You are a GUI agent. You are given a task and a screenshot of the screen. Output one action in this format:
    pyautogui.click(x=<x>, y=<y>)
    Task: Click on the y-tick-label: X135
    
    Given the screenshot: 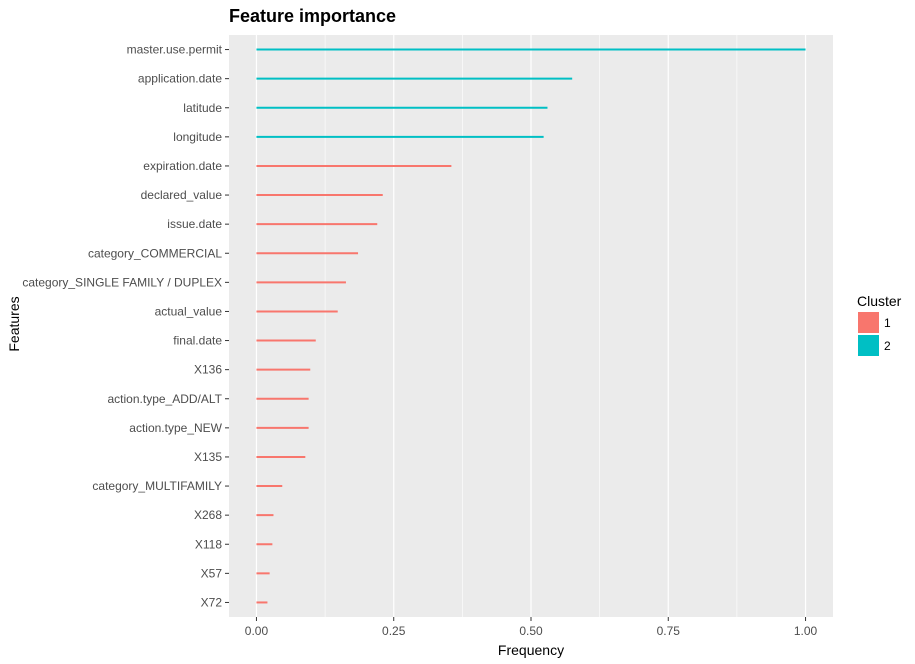 What is the action you would take?
    pyautogui.click(x=208, y=457)
    